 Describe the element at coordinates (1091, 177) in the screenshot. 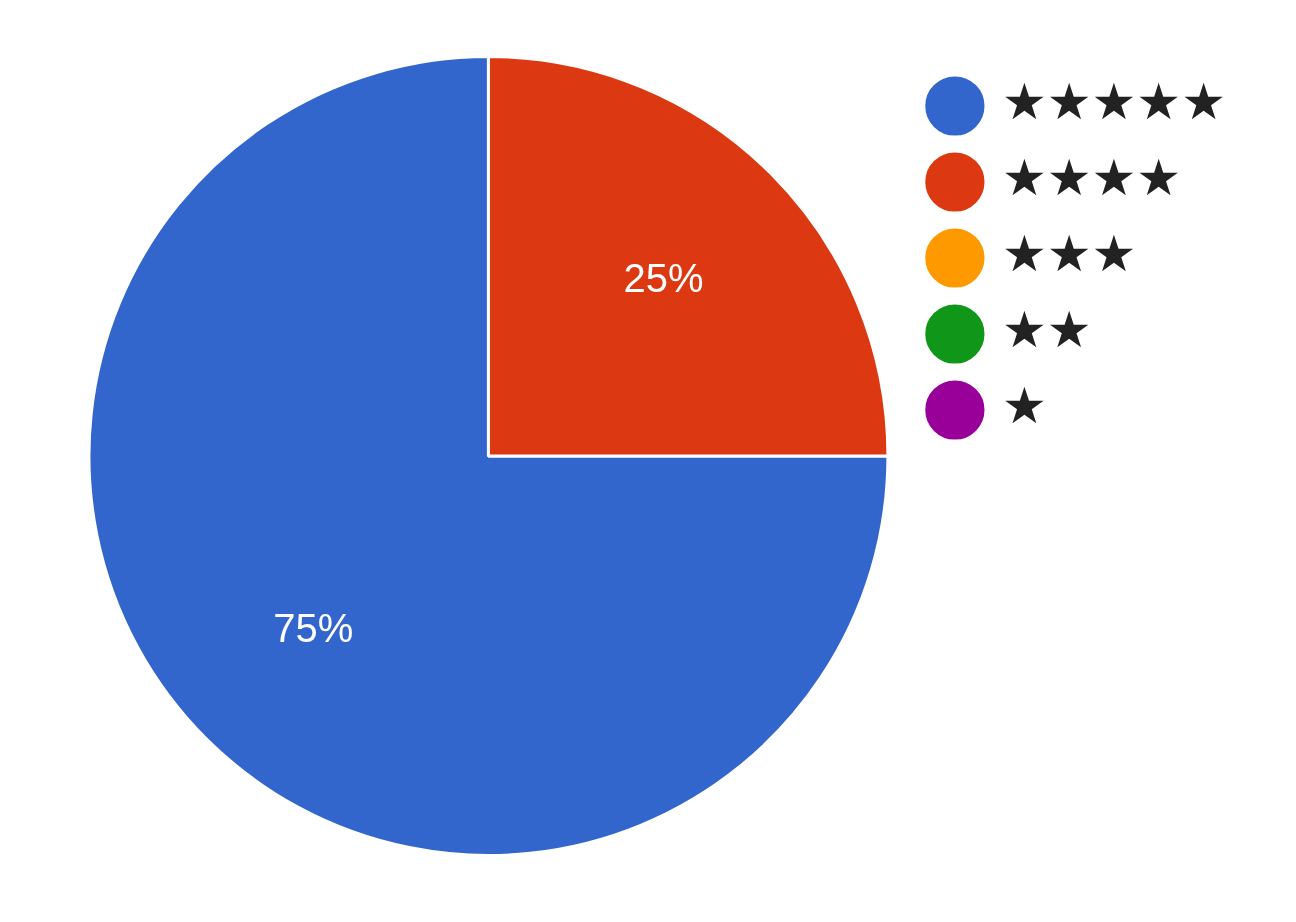

I see `legend-label: ★★★★` at that location.